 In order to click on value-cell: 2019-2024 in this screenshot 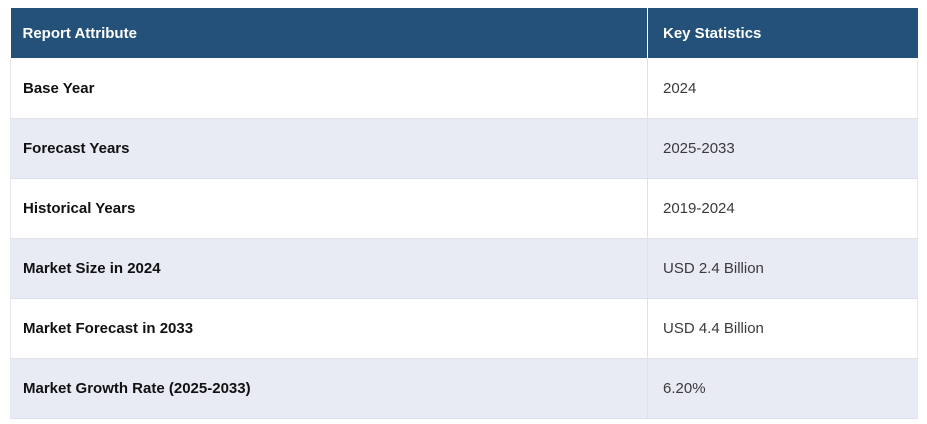, I will do `click(782, 208)`.